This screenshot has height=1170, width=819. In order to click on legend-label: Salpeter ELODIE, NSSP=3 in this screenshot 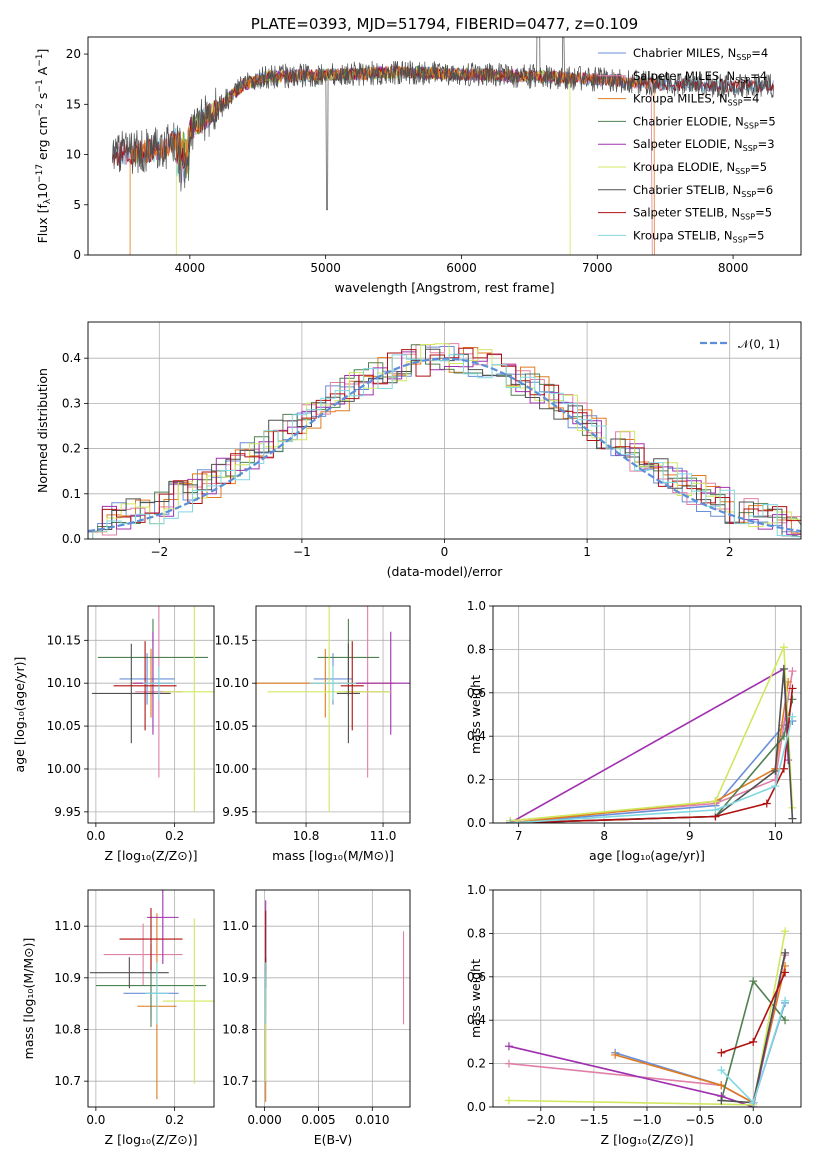, I will do `click(704, 145)`.